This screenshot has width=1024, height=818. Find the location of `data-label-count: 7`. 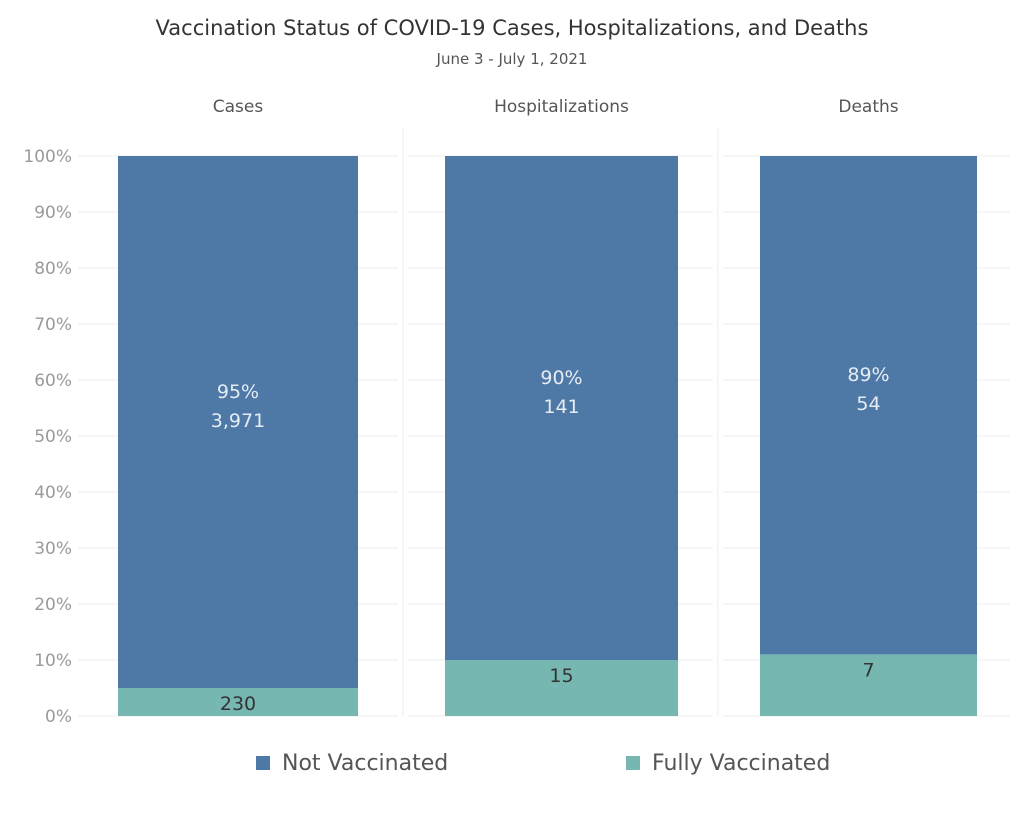

data-label-count: 7 is located at coordinates (868, 670).